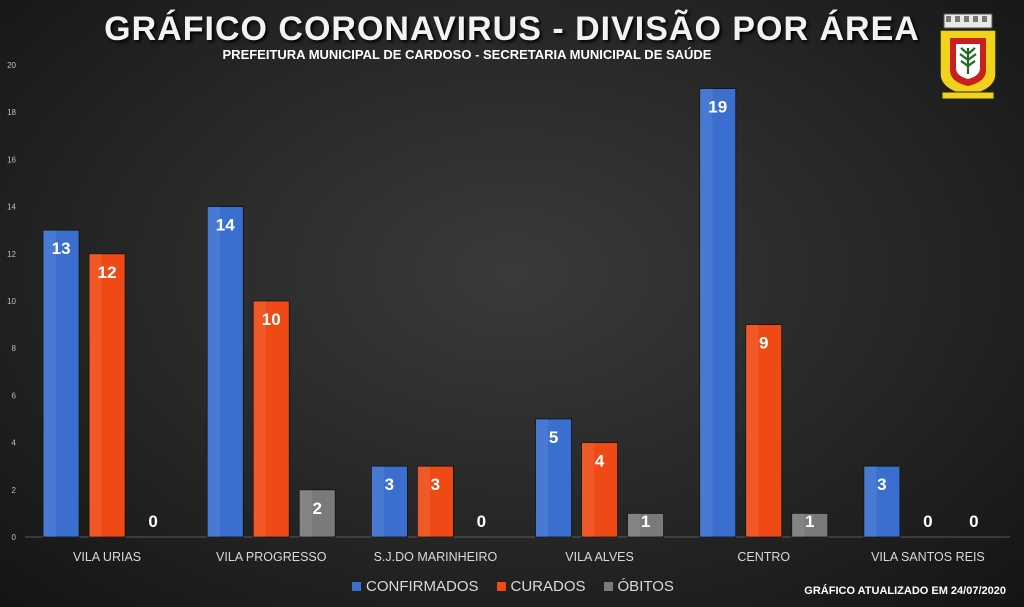 The height and width of the screenshot is (607, 1024). Describe the element at coordinates (14, 490) in the screenshot. I see `y-tick-label: 2` at that location.